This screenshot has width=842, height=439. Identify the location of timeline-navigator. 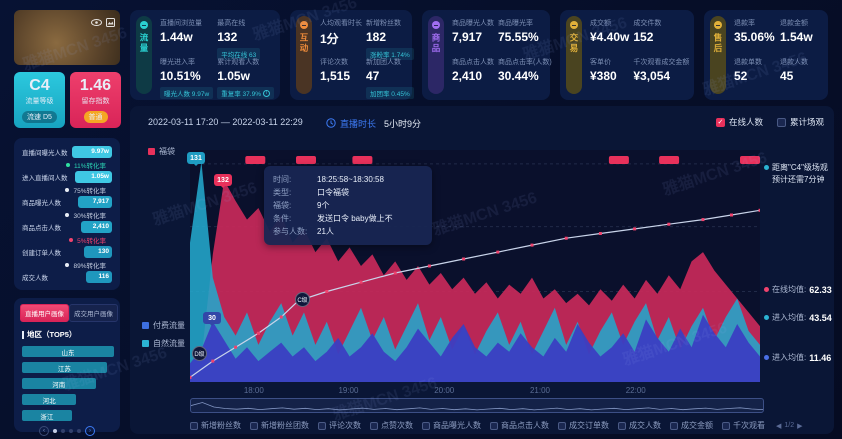
(477, 405).